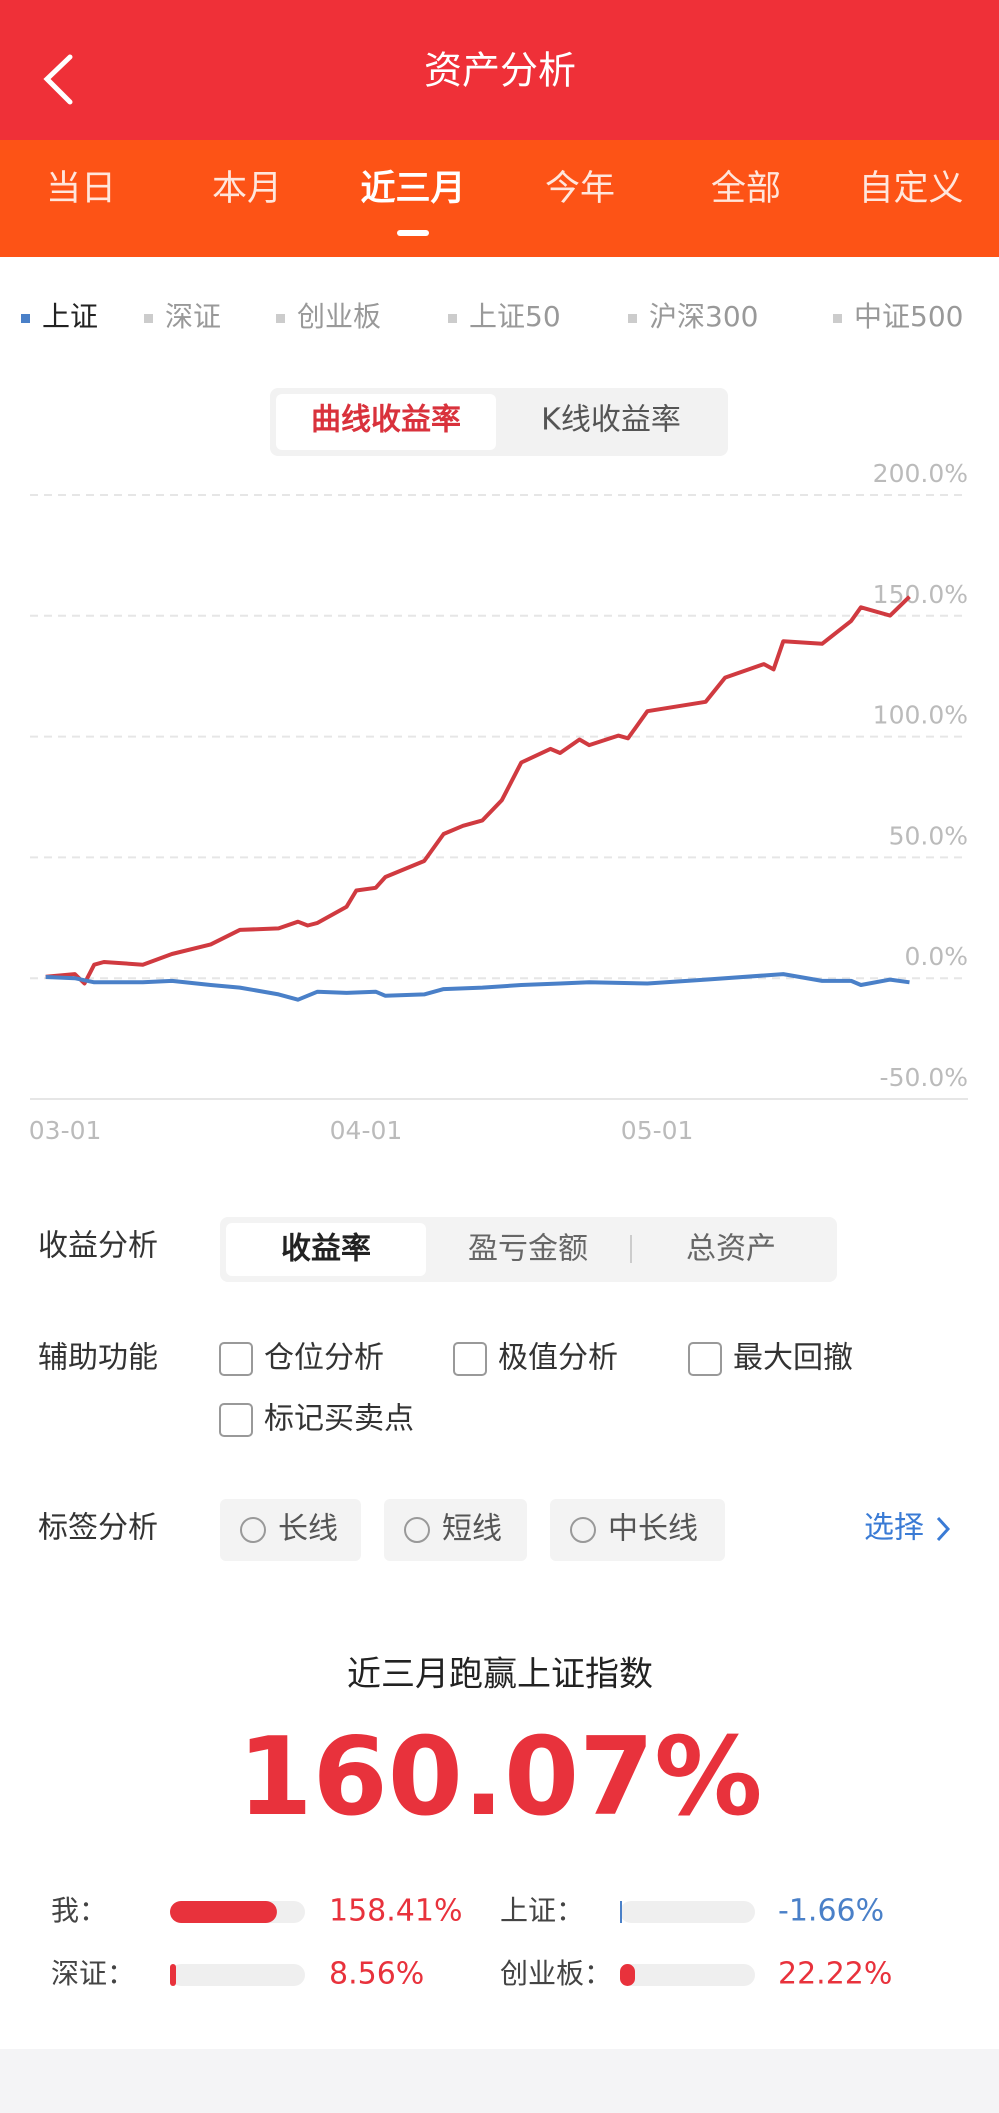 This screenshot has height=2113, width=999. Describe the element at coordinates (703, 316) in the screenshot. I see `index-tab: 沪深300` at that location.